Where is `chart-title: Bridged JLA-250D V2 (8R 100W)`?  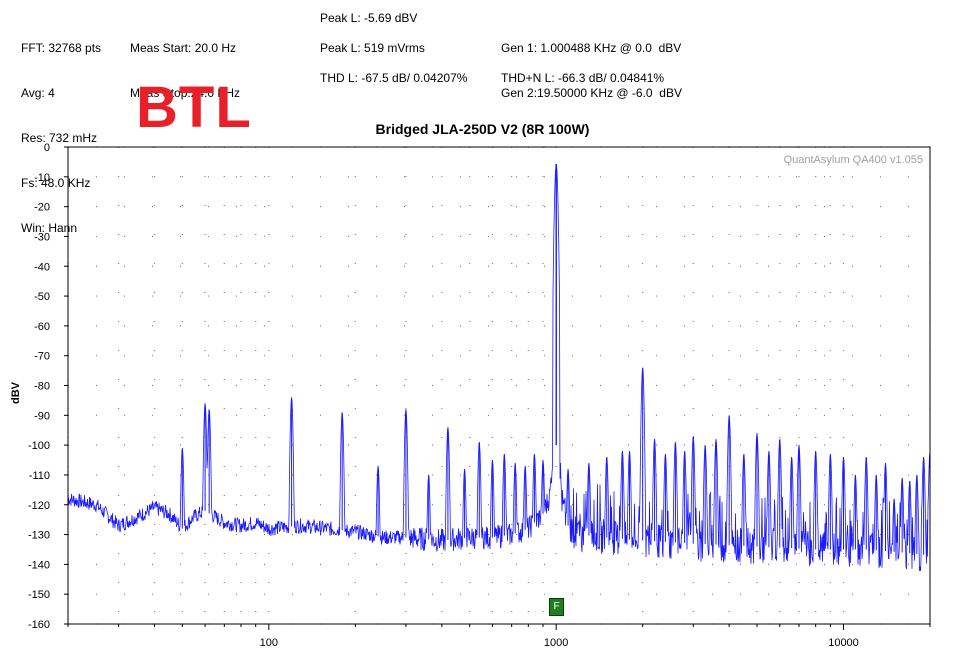 chart-title: Bridged JLA-250D V2 (8R 100W) is located at coordinates (482, 129).